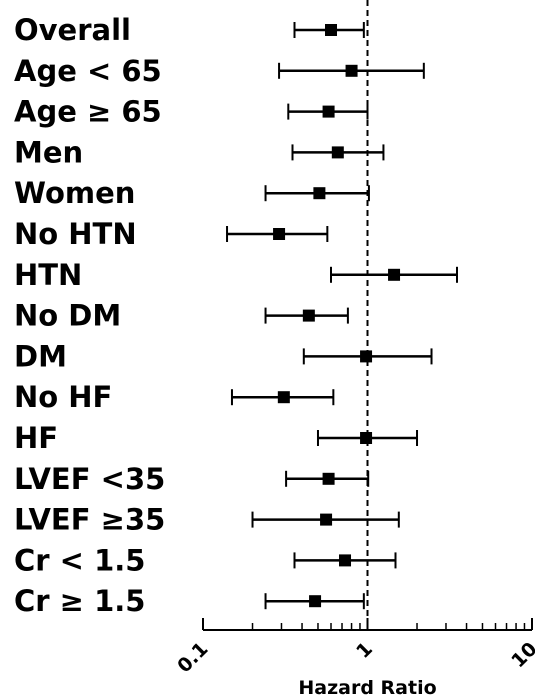 The height and width of the screenshot is (699, 535). I want to click on row-label: Age < 65, so click(88, 71).